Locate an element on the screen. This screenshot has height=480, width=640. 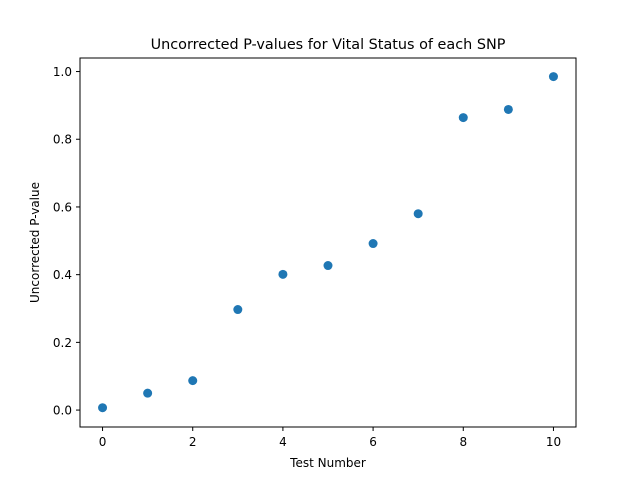
x-tick-label: 8 is located at coordinates (463, 442).